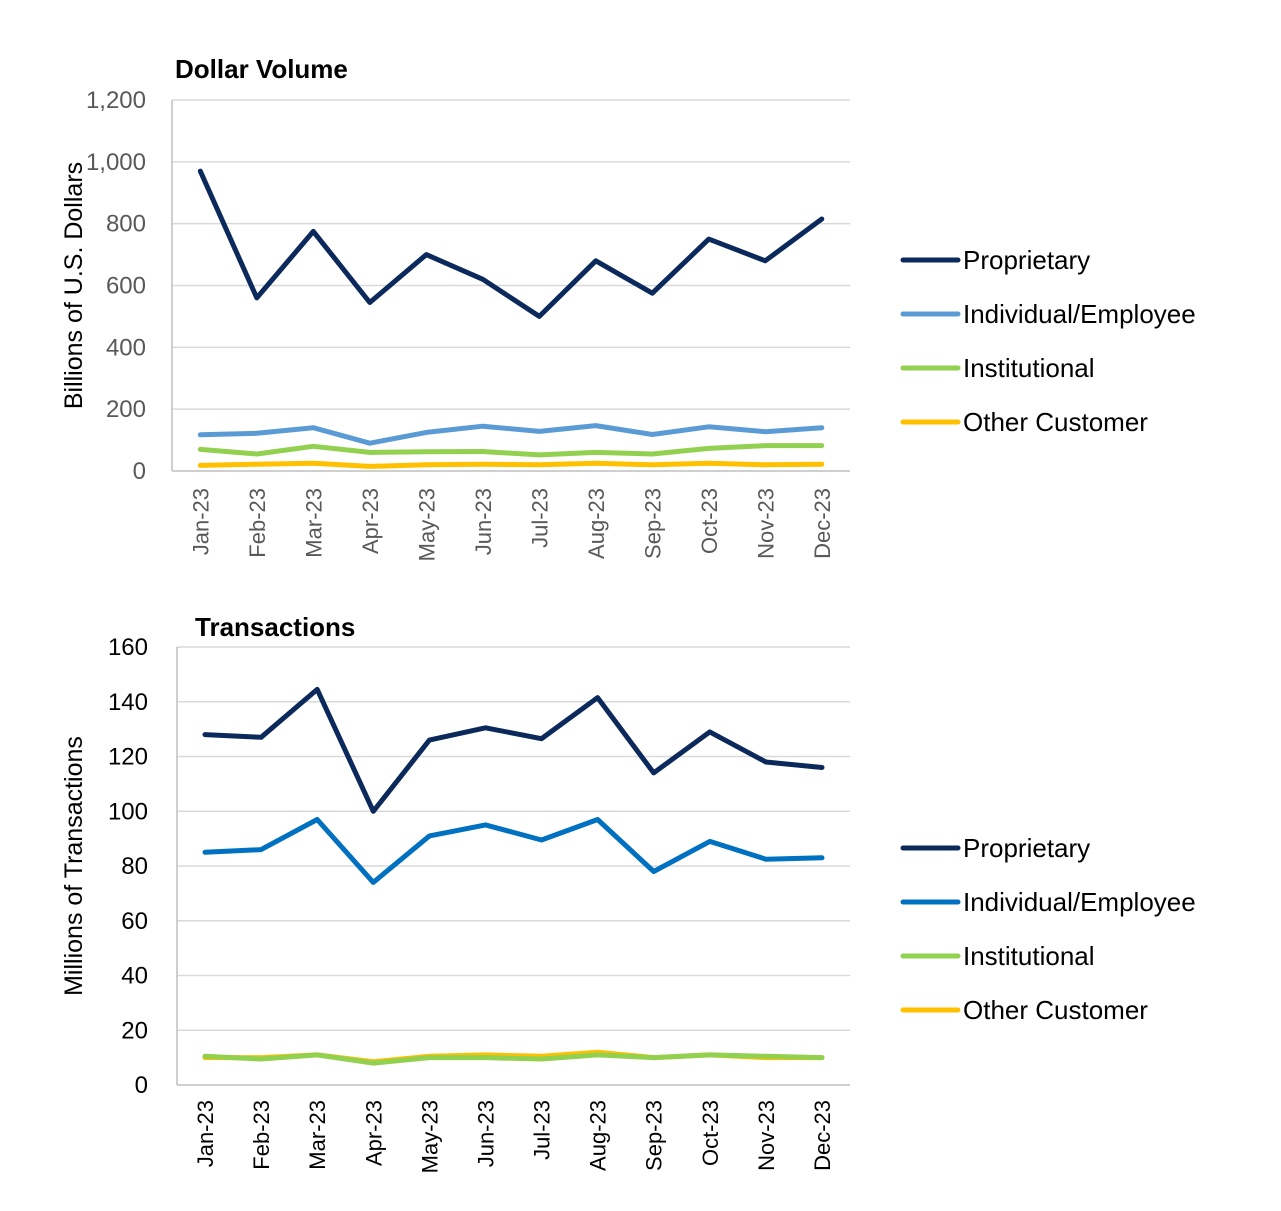  I want to click on y-tick-label: 400, so click(126, 347).